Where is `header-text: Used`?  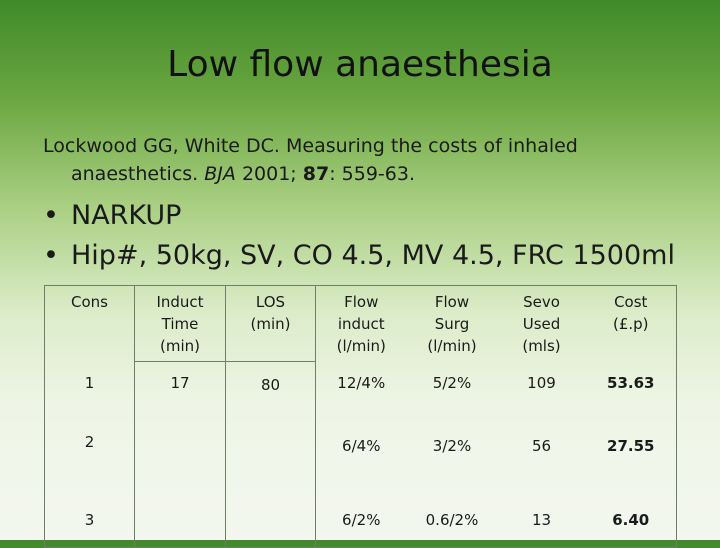
header-text: Used is located at coordinates (541, 324).